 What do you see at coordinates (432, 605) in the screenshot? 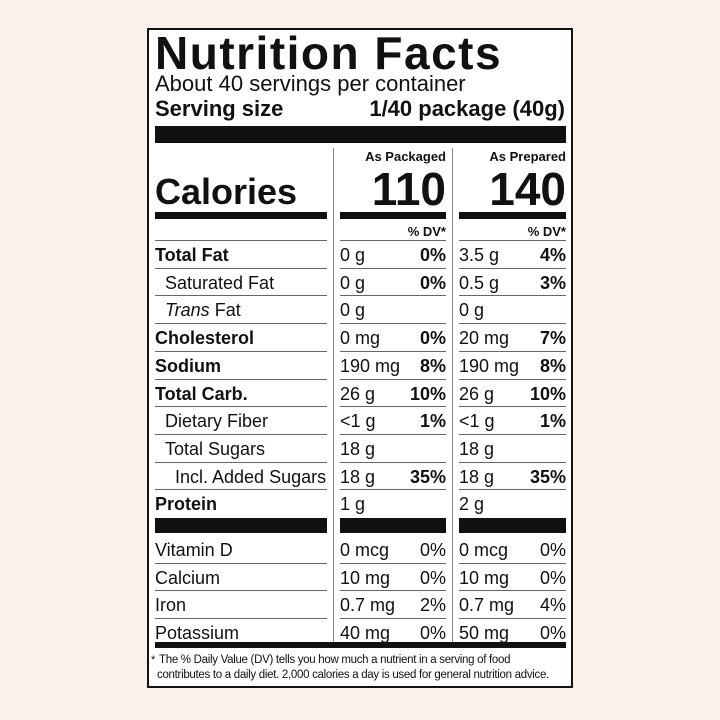
I see `daily-value: 2%` at bounding box center [432, 605].